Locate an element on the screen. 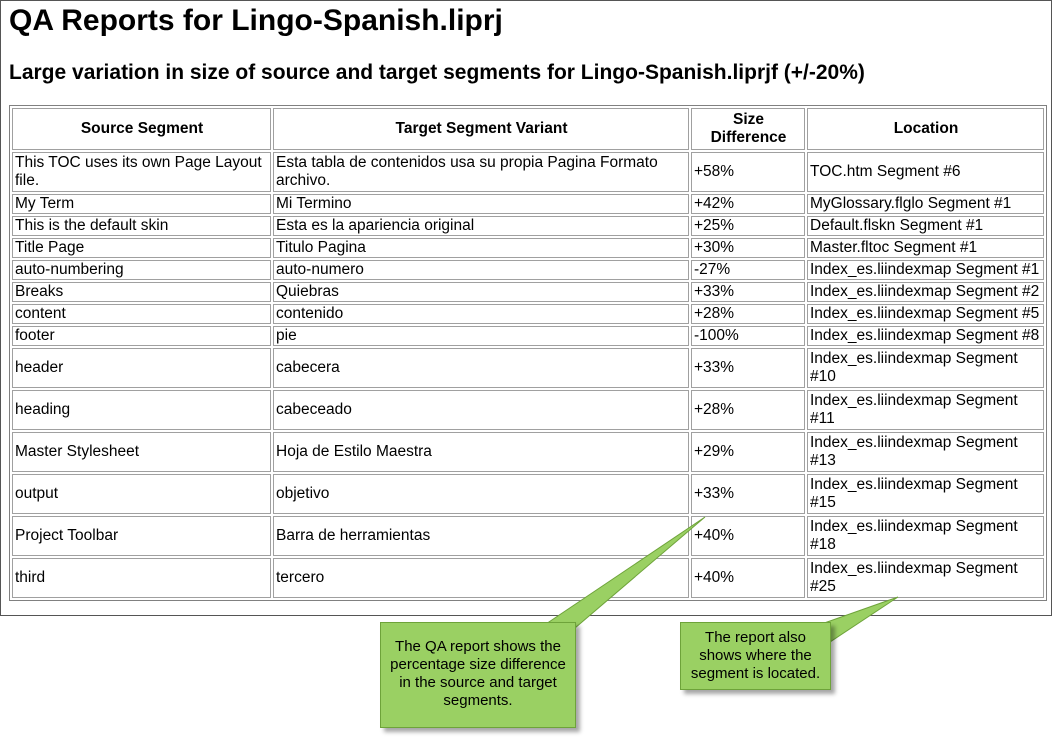 The height and width of the screenshot is (742, 1054). source-segment-cell: output is located at coordinates (141, 494).